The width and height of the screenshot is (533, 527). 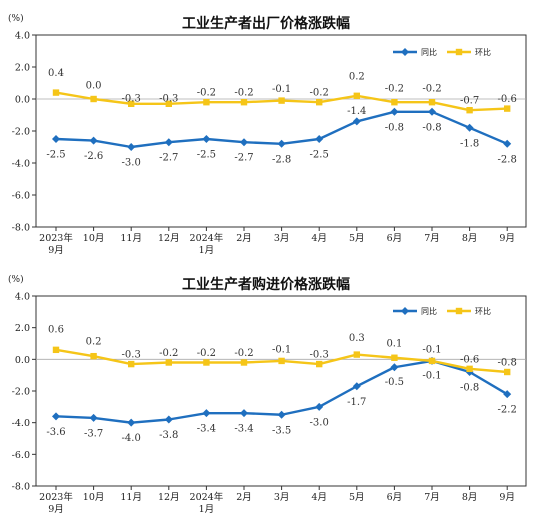 I want to click on data-label-yoy: -3.5, so click(x=281, y=430).